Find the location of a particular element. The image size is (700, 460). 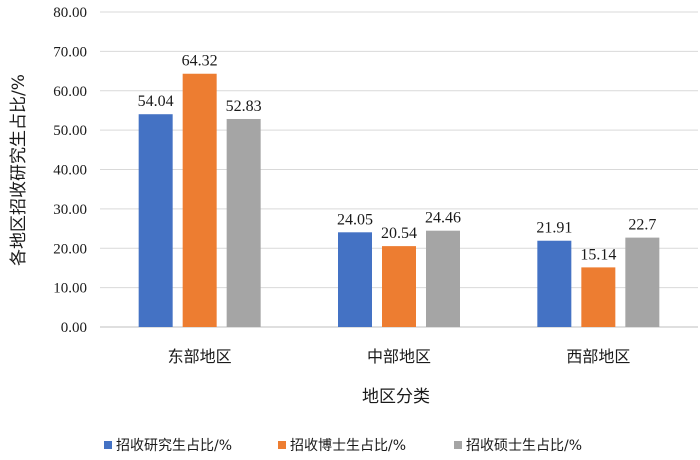

data-label: 21.91 is located at coordinates (554, 228).